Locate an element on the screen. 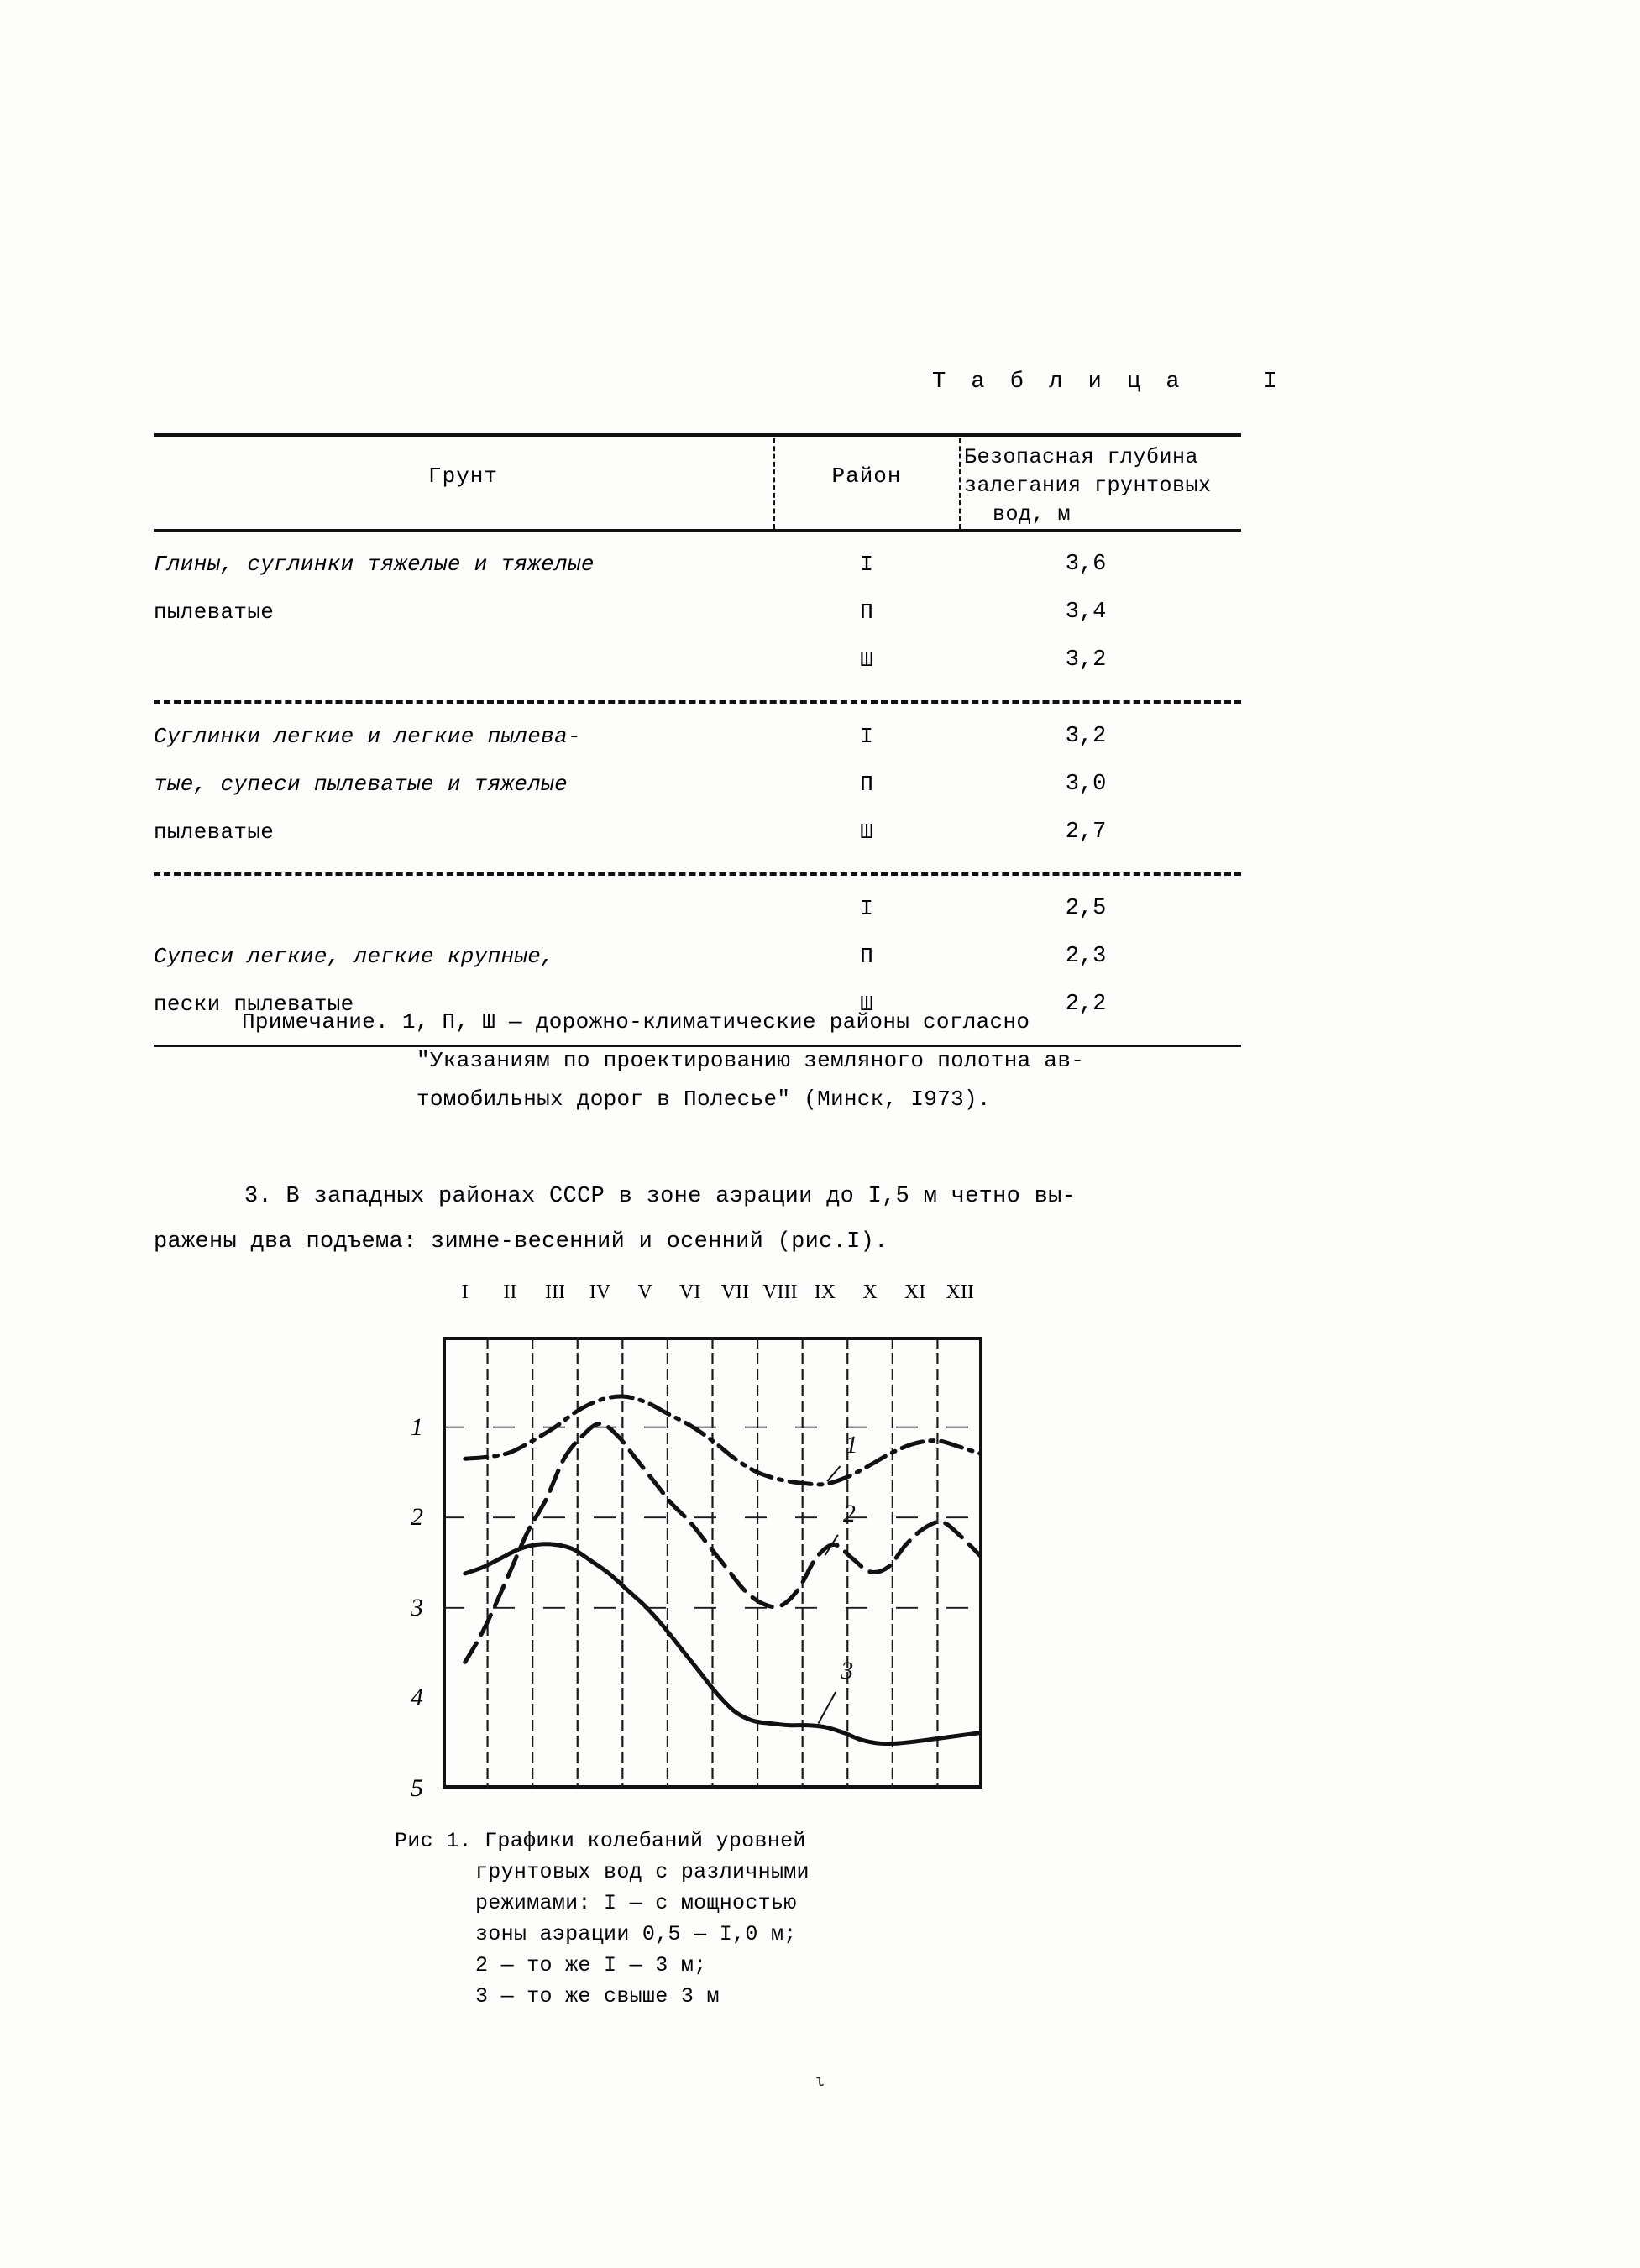  page-mark: ι is located at coordinates (820, 2083).